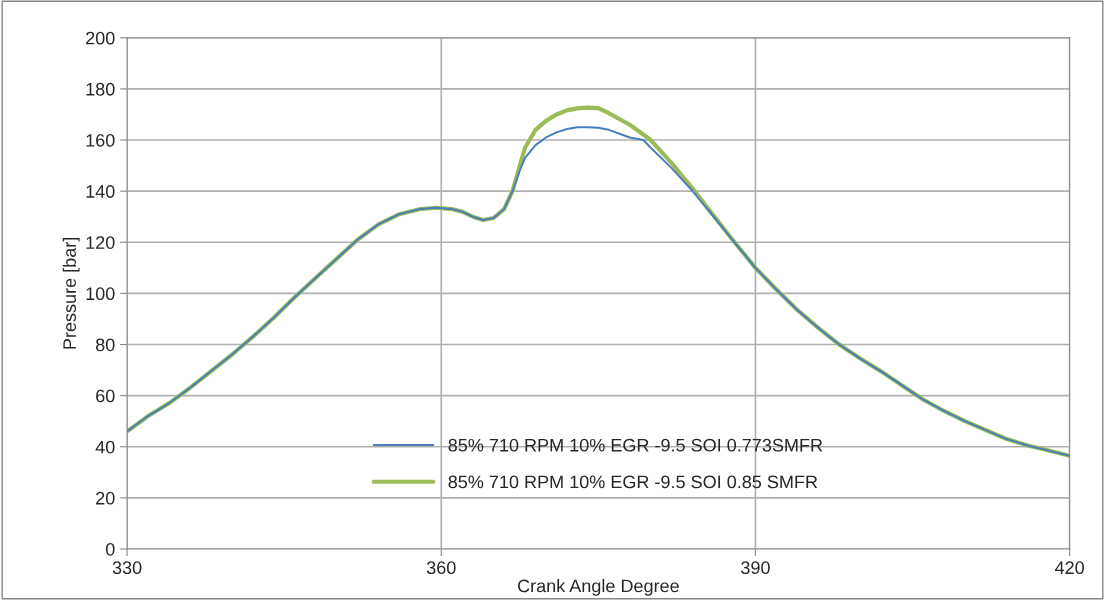 This screenshot has height=600, width=1105. I want to click on y-tick-label: 0, so click(110, 549).